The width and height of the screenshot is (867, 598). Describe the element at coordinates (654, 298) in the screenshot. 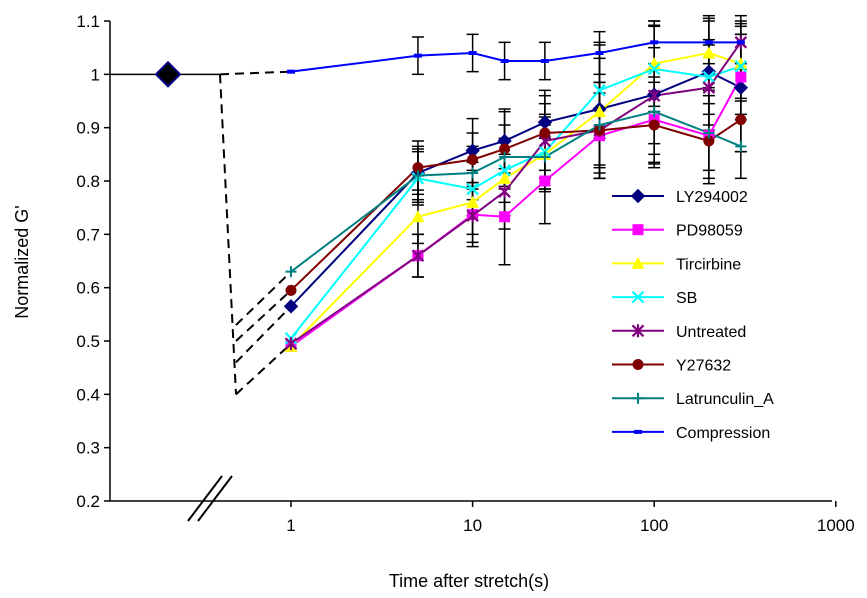

I see `legend-item-sb: SB` at that location.